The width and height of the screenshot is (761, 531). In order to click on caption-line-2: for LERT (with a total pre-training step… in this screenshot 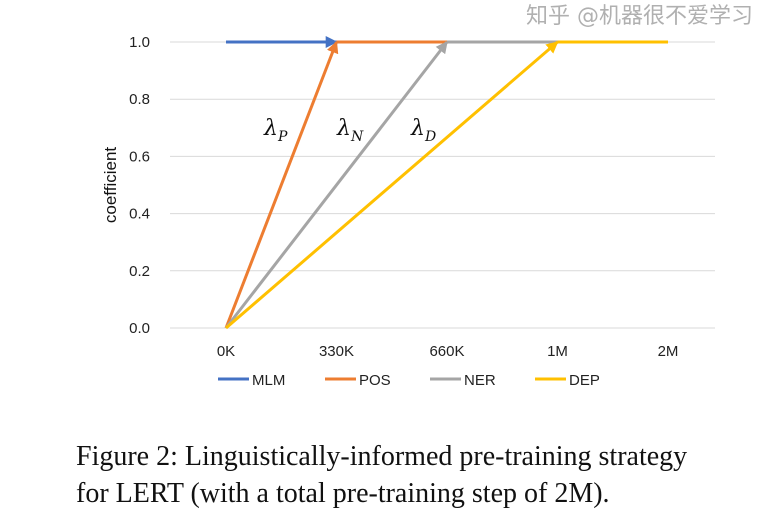, I will do `click(343, 493)`.